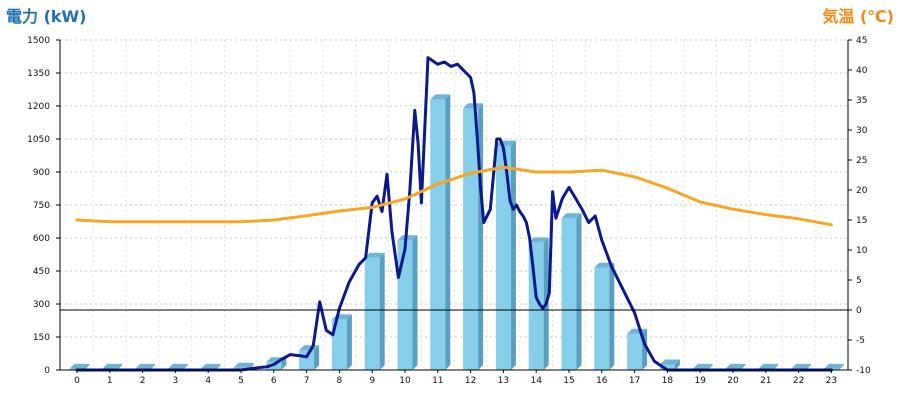 The height and width of the screenshot is (400, 900). I want to click on x-tick-label: 14, so click(536, 381).